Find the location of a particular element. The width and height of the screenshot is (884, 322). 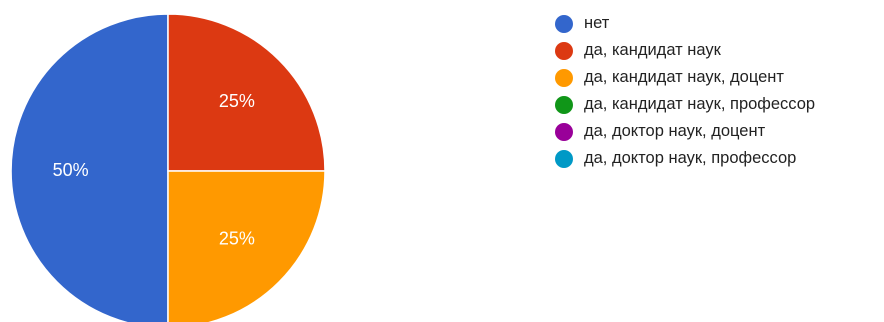

legend-label: нет is located at coordinates (597, 23).